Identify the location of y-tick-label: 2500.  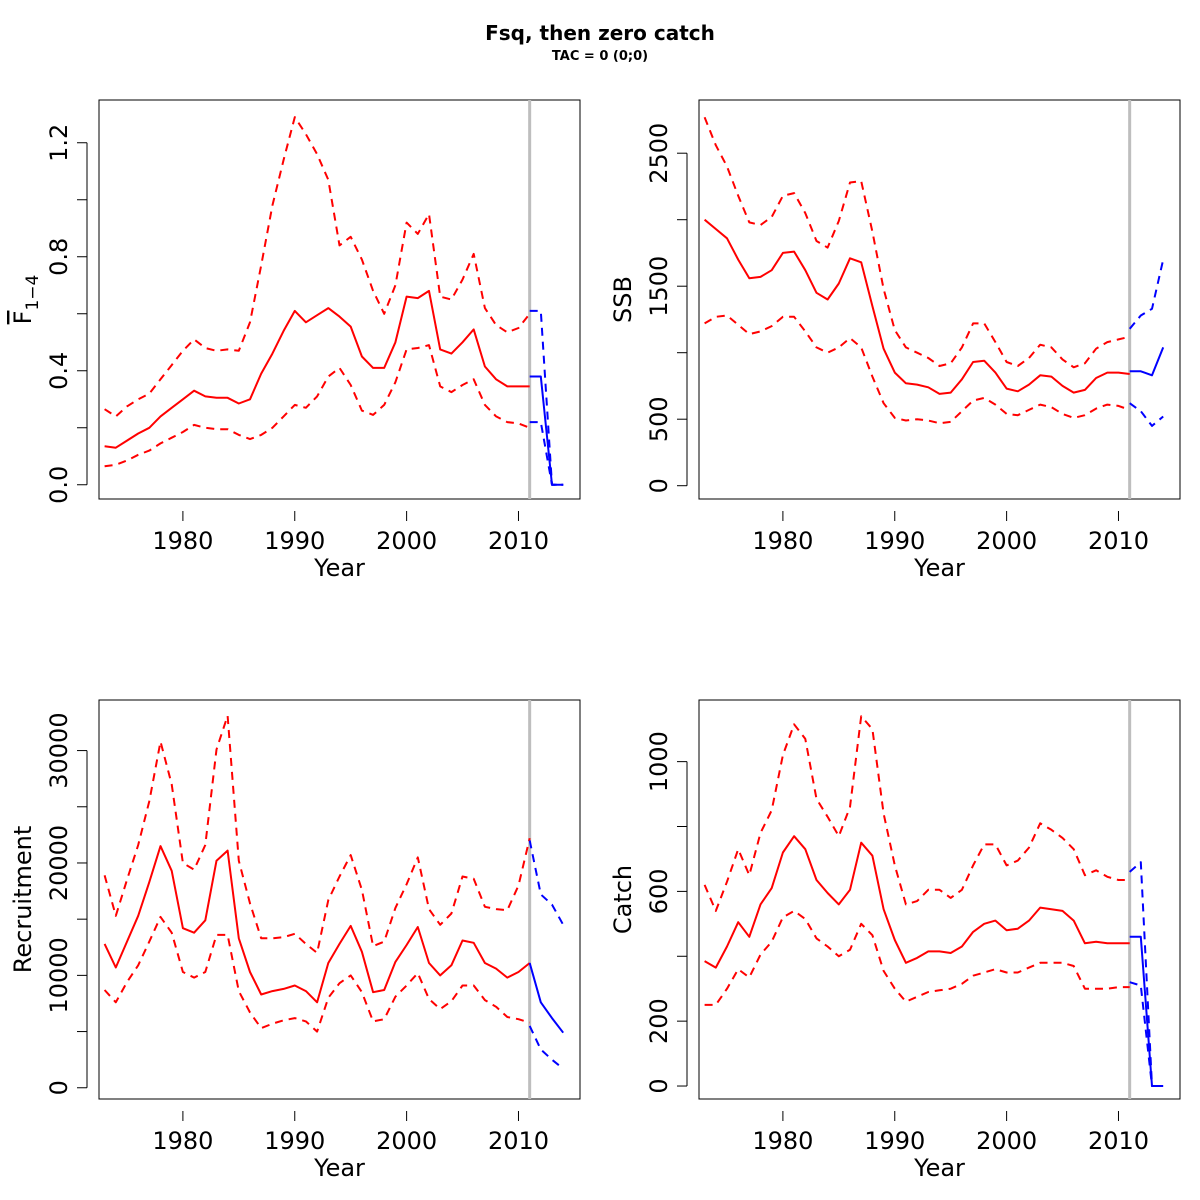
(659, 153).